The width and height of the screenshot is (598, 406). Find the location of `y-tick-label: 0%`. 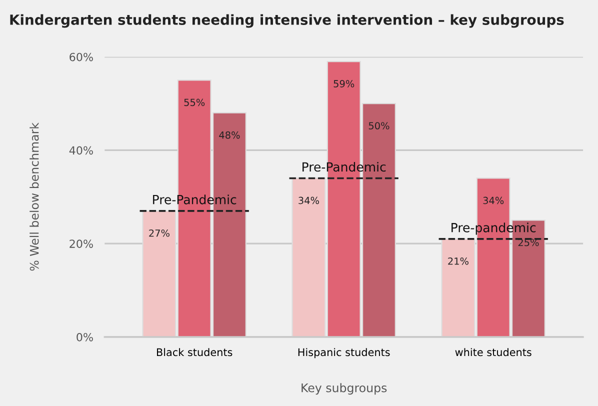

y-tick-label: 0% is located at coordinates (84, 337).